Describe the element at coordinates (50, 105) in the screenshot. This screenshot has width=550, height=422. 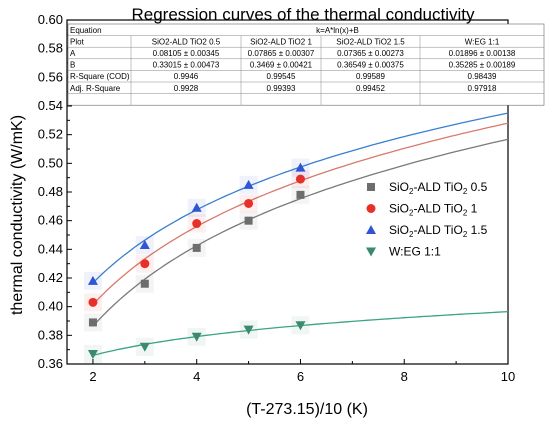
I see `y-tick-label: 0.54` at that location.